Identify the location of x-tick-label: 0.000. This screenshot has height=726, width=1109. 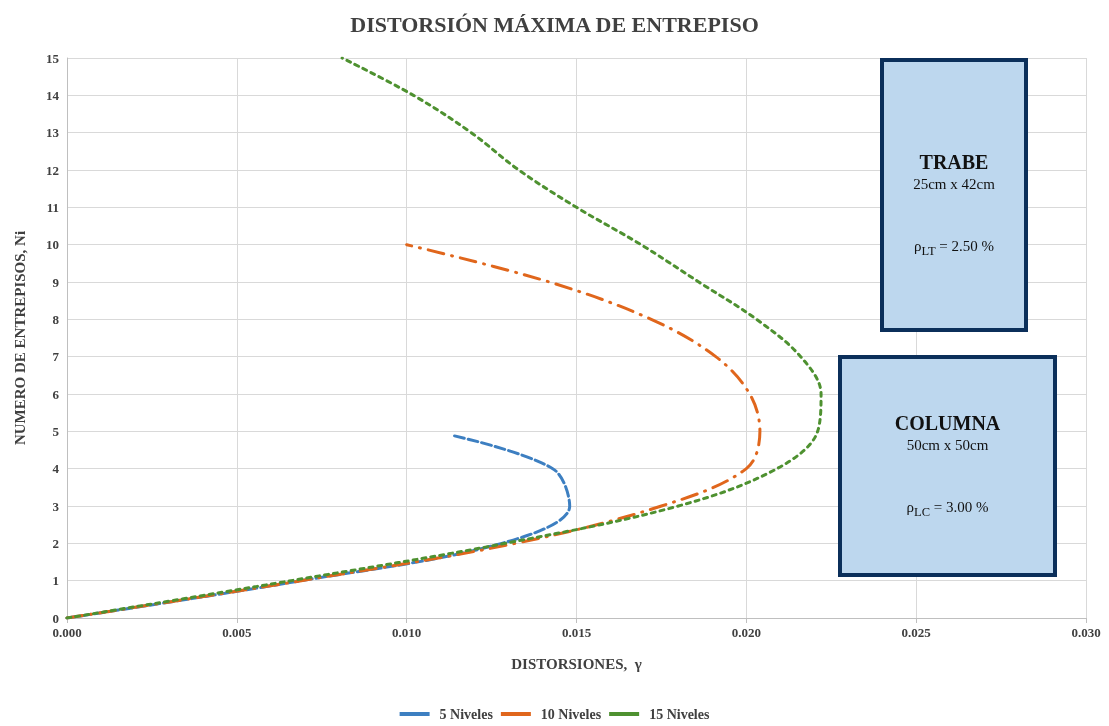
(67, 632).